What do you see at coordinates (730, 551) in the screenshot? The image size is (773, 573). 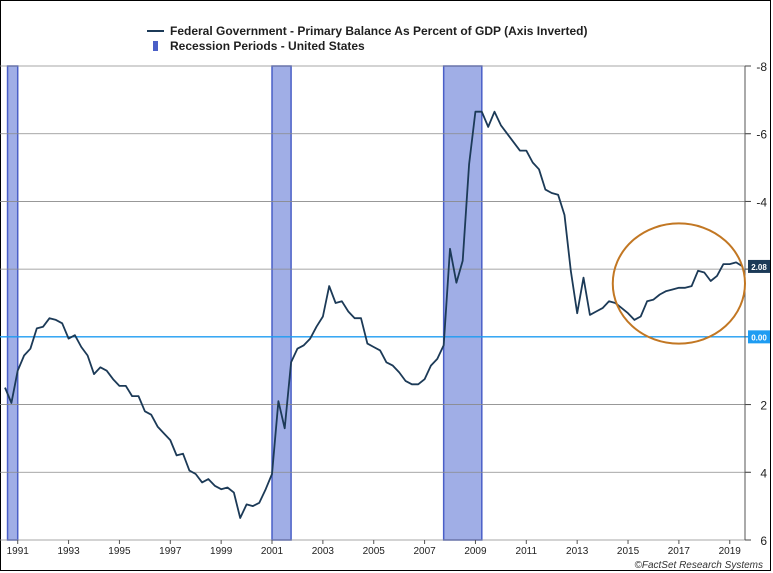 I see `x-tick-label: 2019` at bounding box center [730, 551].